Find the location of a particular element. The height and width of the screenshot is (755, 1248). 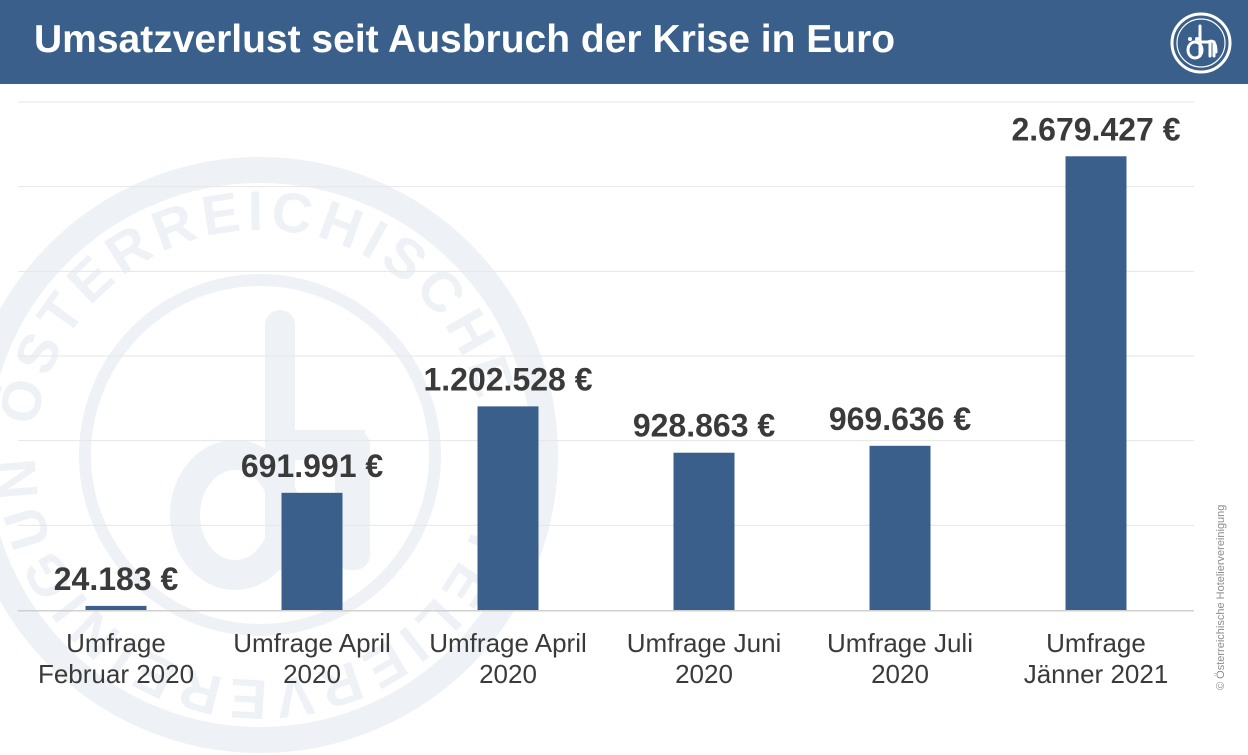

value-label: 928.863 € is located at coordinates (704, 426).